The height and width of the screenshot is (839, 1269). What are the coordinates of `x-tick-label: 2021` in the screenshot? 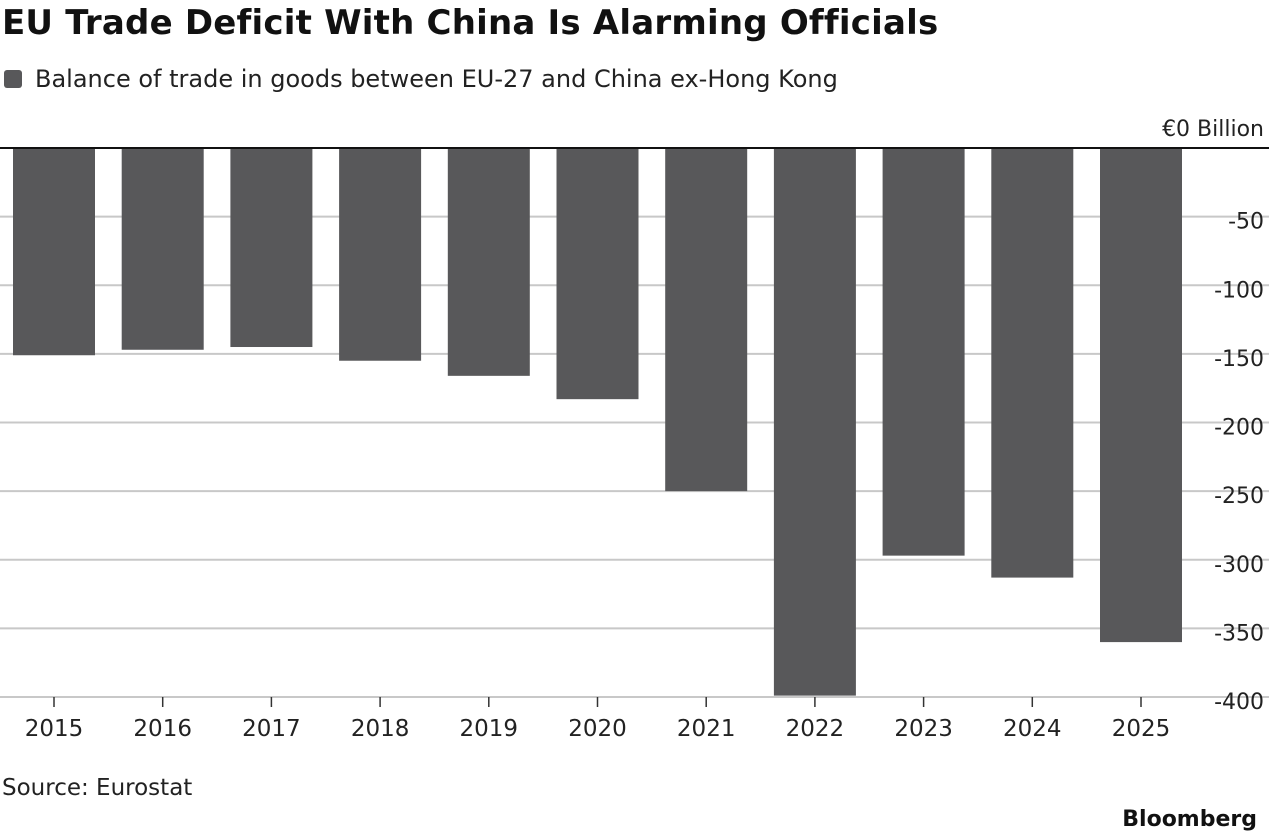 It's located at (706, 729).